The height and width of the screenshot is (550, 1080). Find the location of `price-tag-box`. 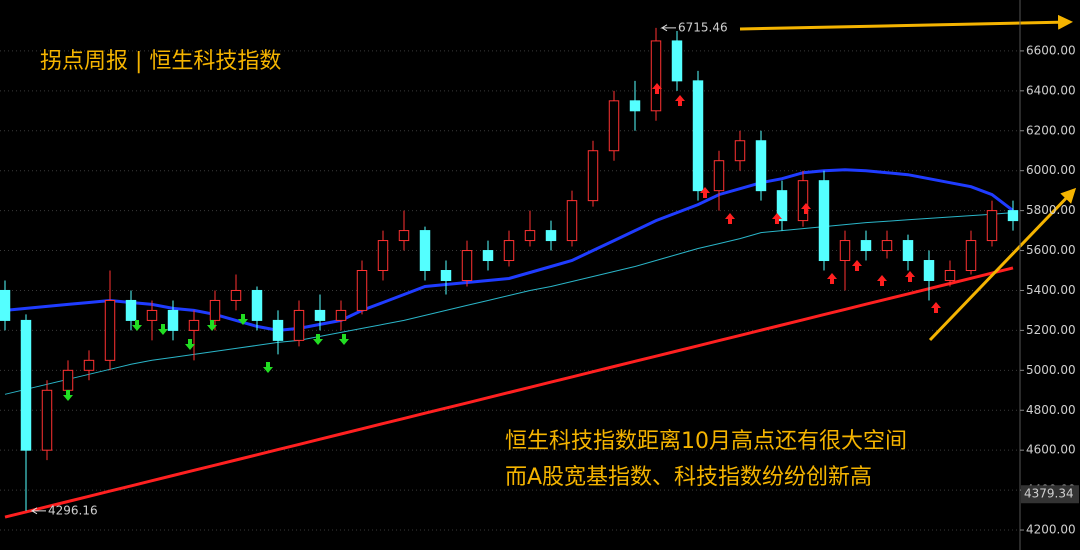

price-tag-box is located at coordinates (1050, 494).